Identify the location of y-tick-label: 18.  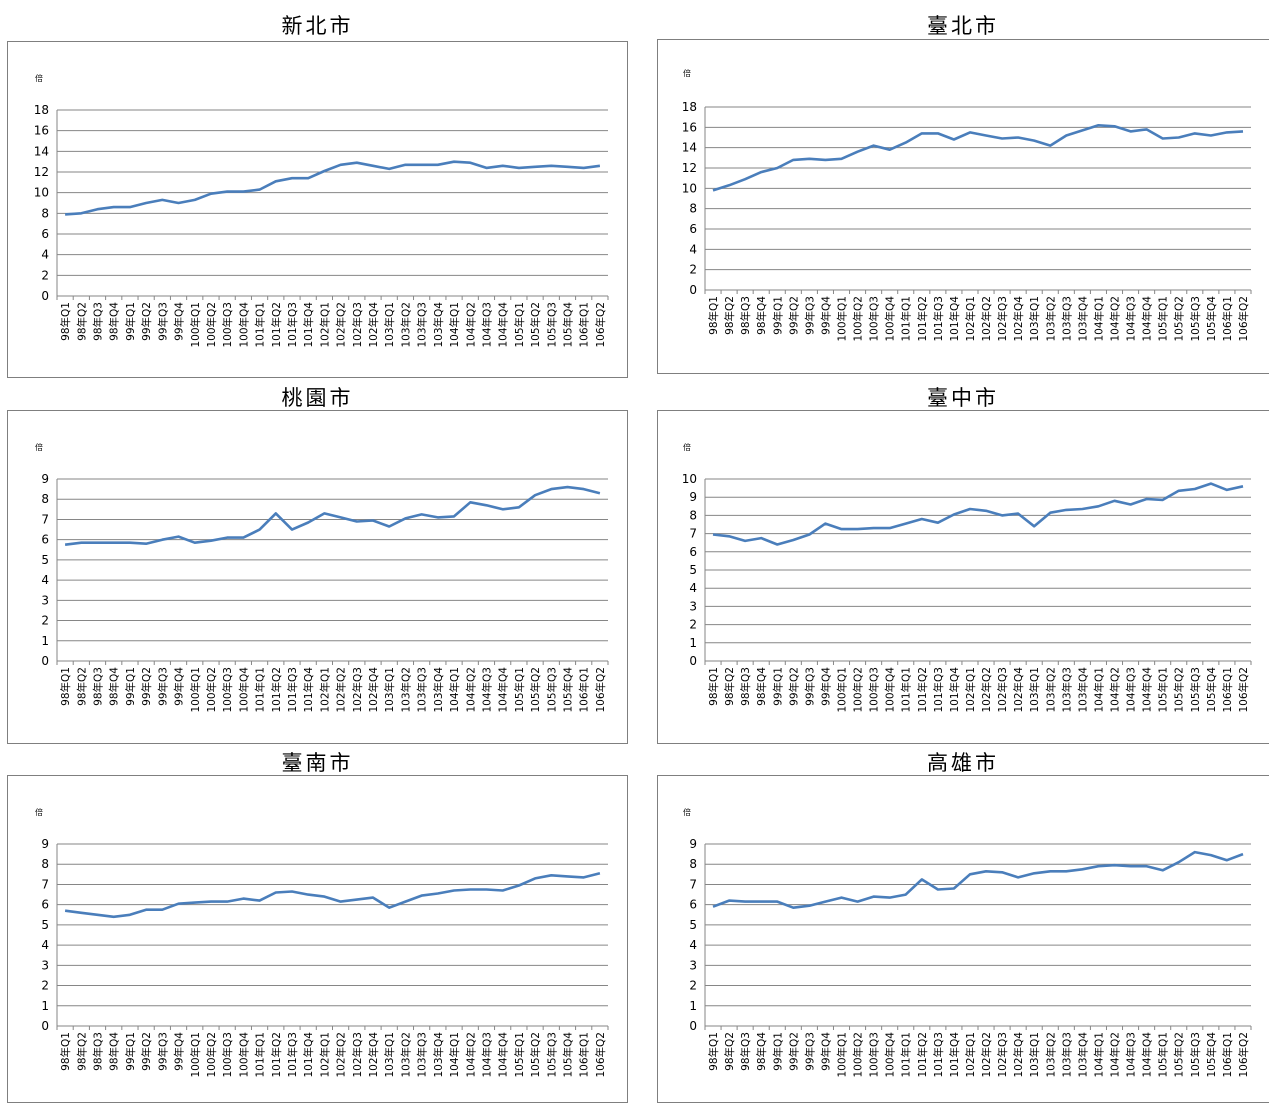
(689, 107).